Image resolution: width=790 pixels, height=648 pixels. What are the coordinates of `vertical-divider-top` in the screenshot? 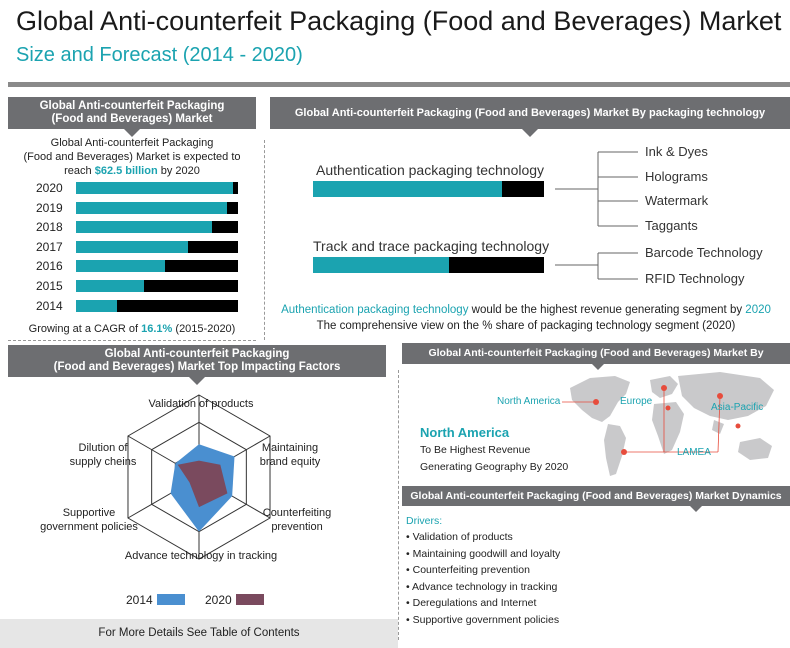 It's located at (264, 240).